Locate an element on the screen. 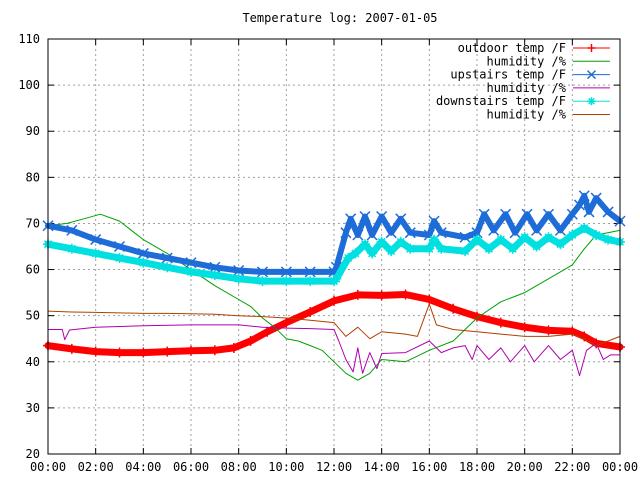 The width and height of the screenshot is (640, 480). legend-entry: upstairs temp /F is located at coordinates (530, 75).